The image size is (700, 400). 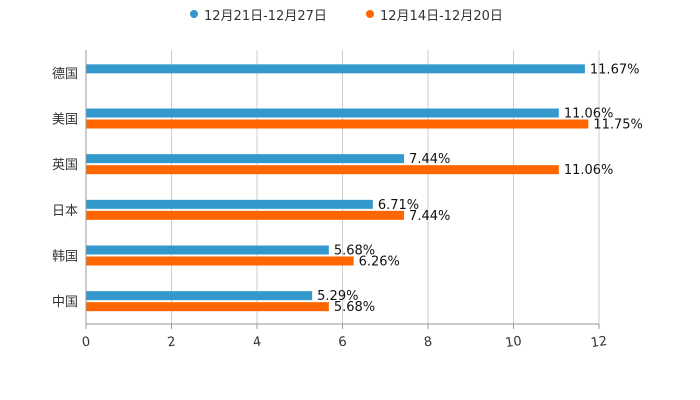 I want to click on x-tick-label: 0, so click(x=86, y=342).